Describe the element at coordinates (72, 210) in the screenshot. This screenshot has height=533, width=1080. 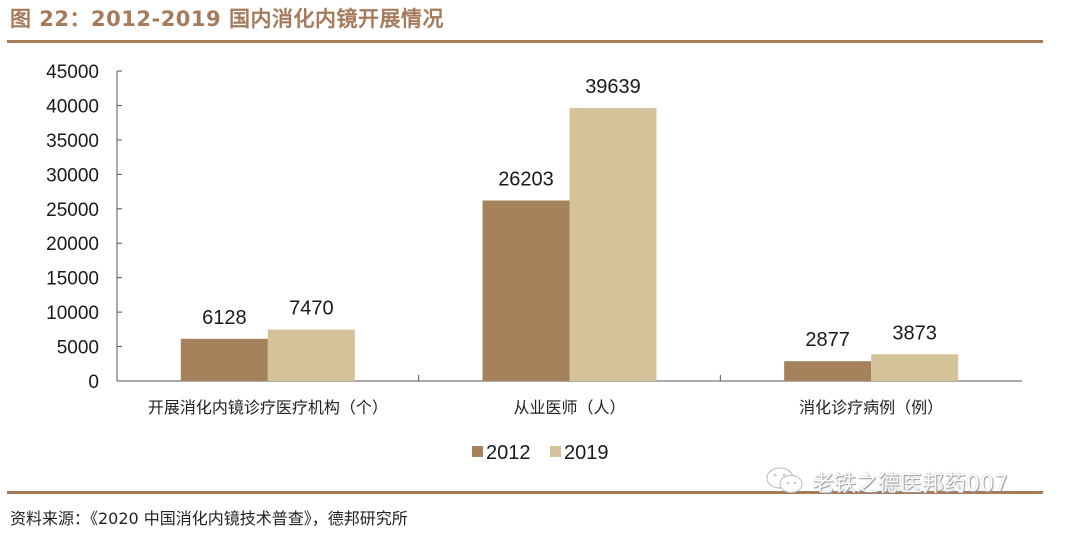
I see `y-tick-label: 25000` at that location.